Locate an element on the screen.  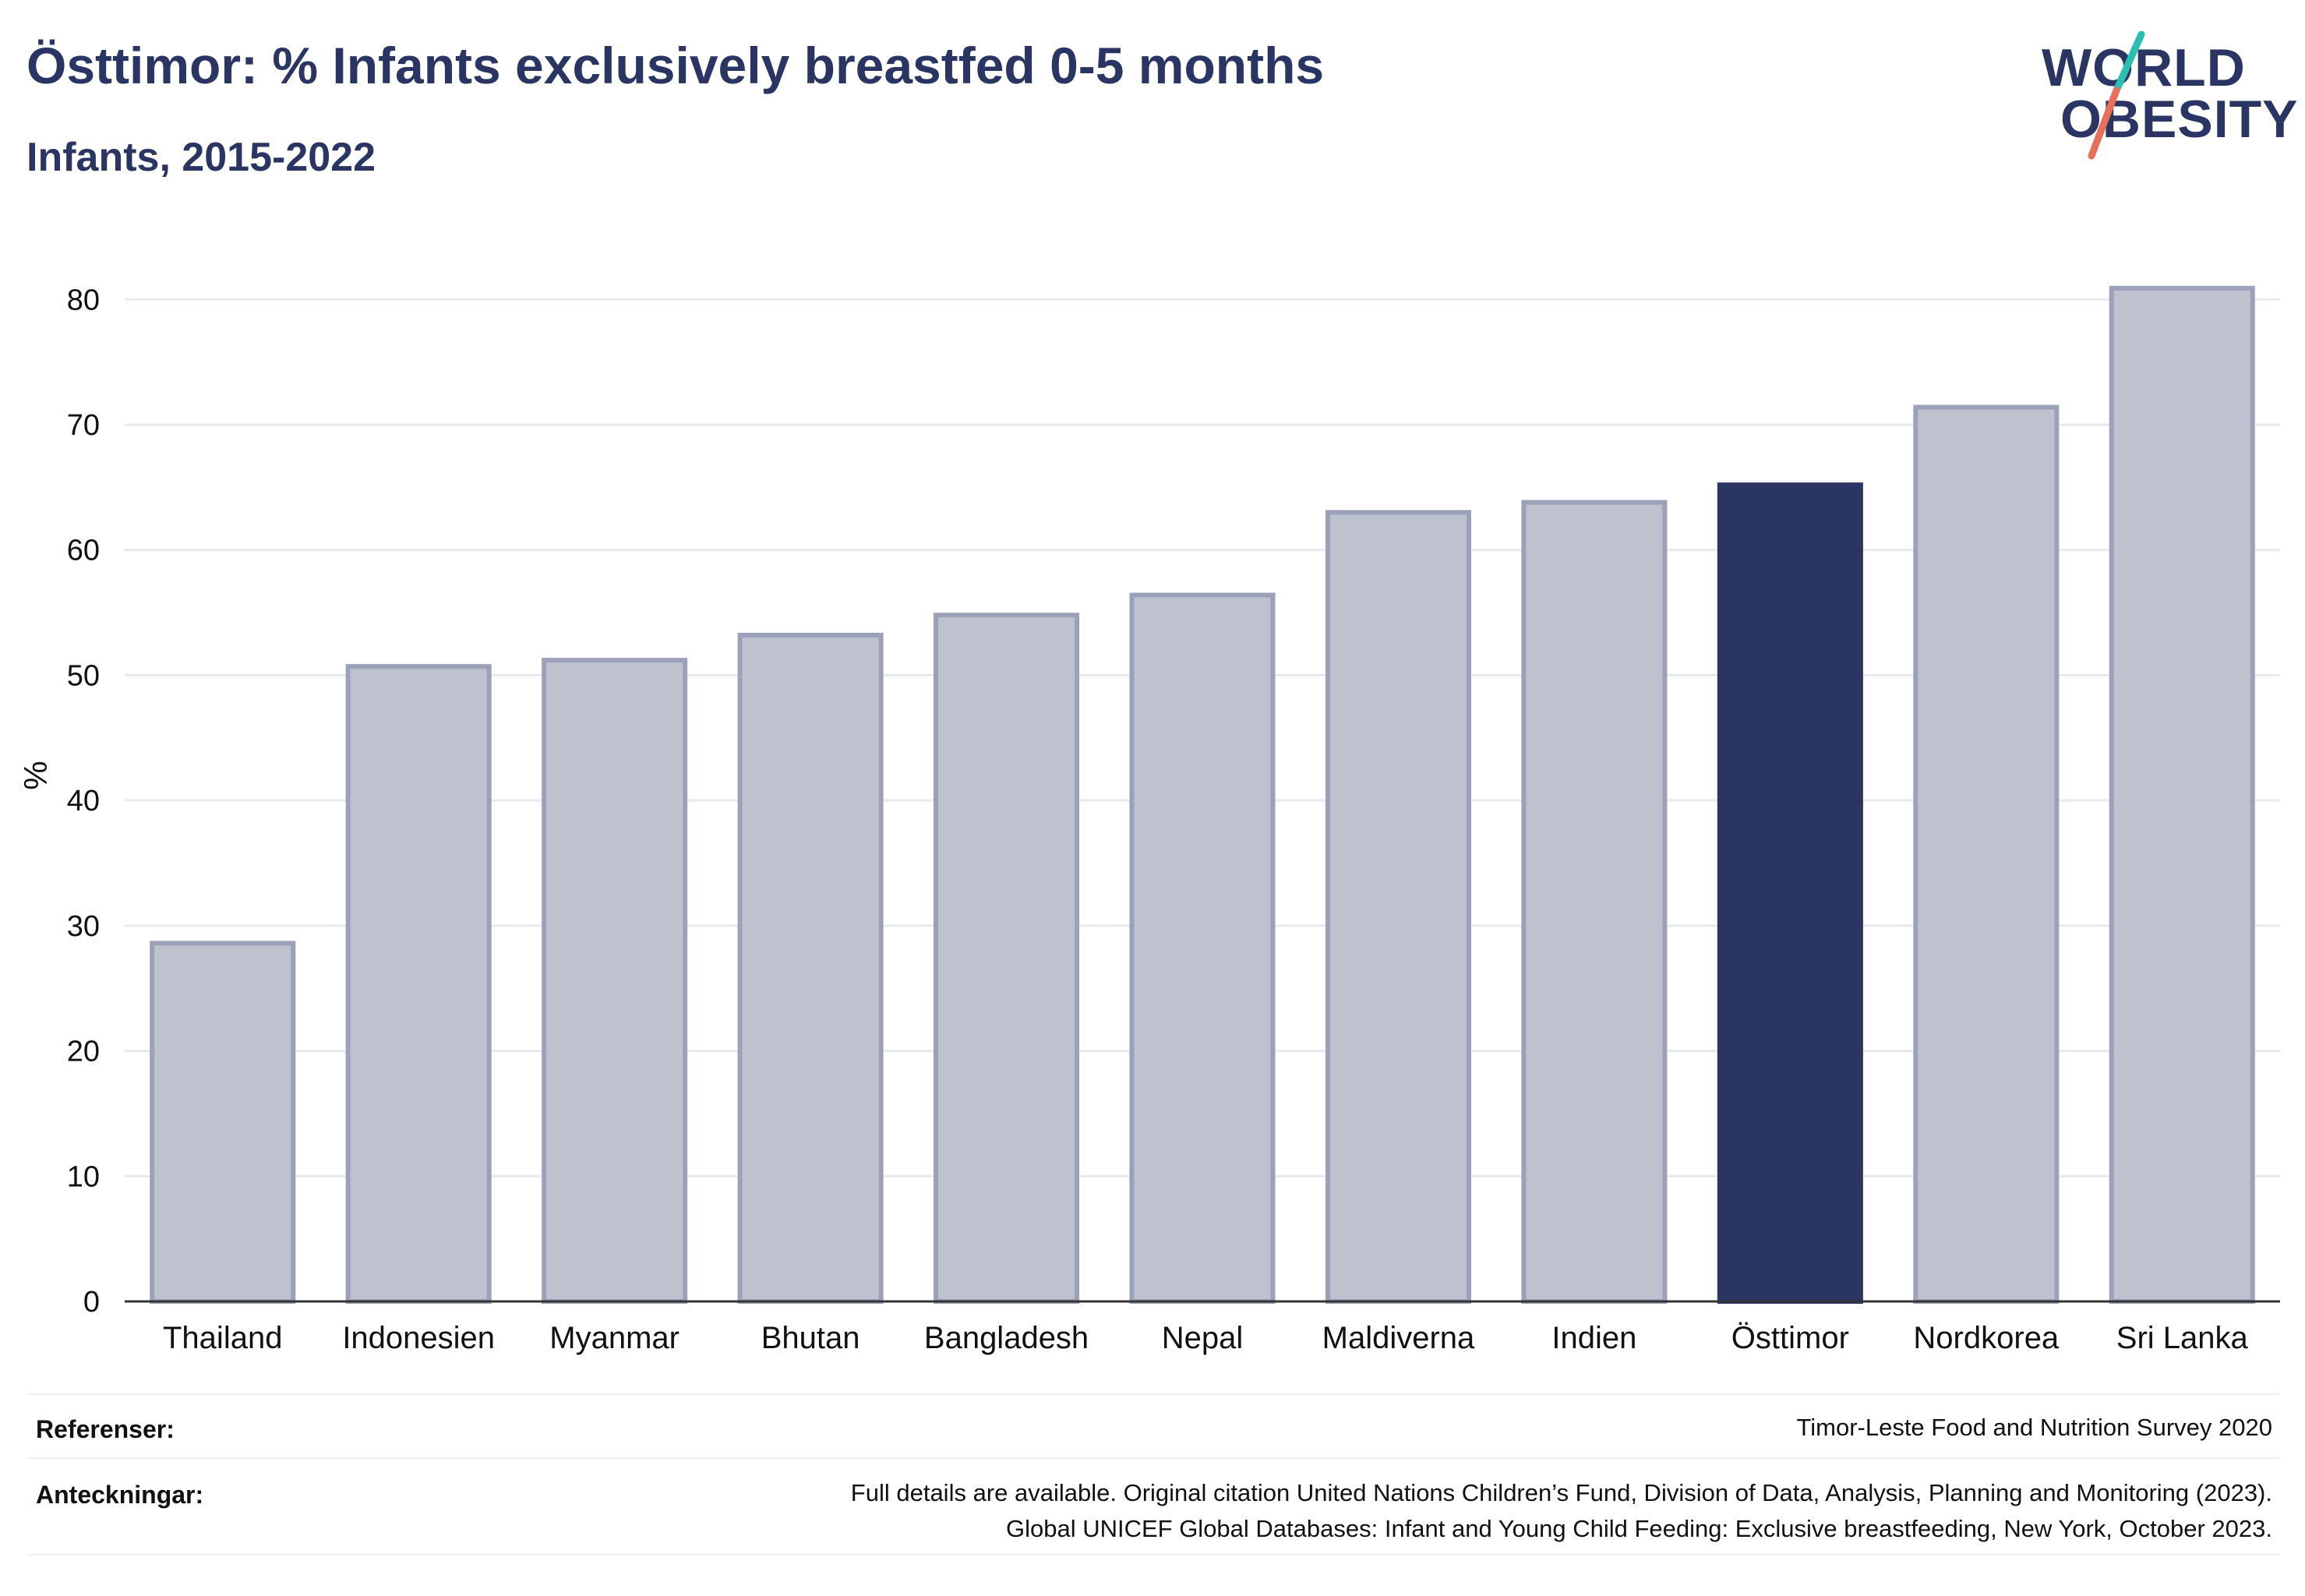
x-tick-label: Thailand is located at coordinates (223, 1338).